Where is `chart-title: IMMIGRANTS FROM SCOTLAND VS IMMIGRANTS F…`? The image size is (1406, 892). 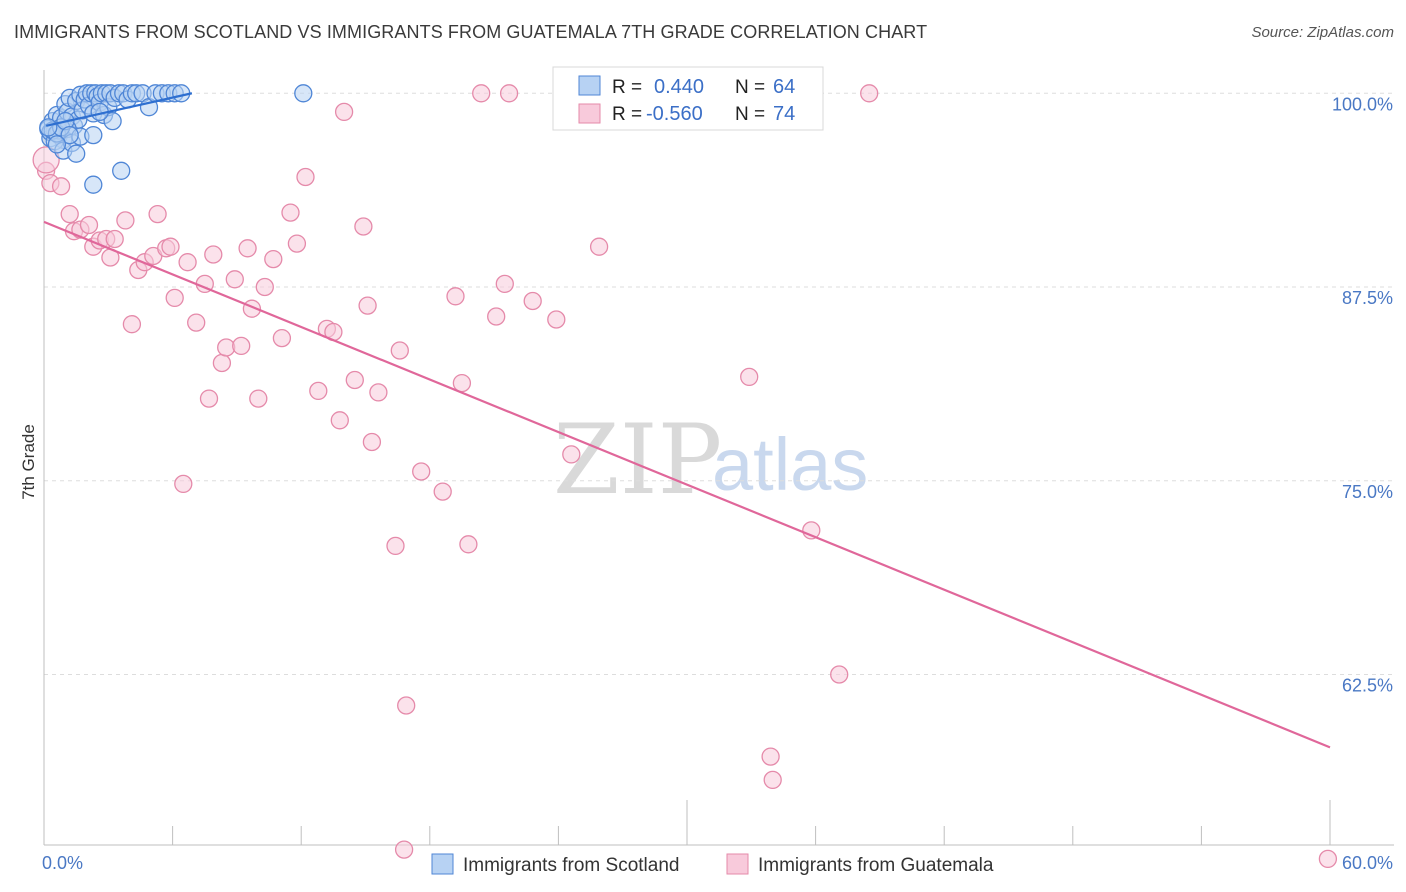 chart-title: IMMIGRANTS FROM SCOTLAND VS IMMIGRANTS F… is located at coordinates (471, 32).